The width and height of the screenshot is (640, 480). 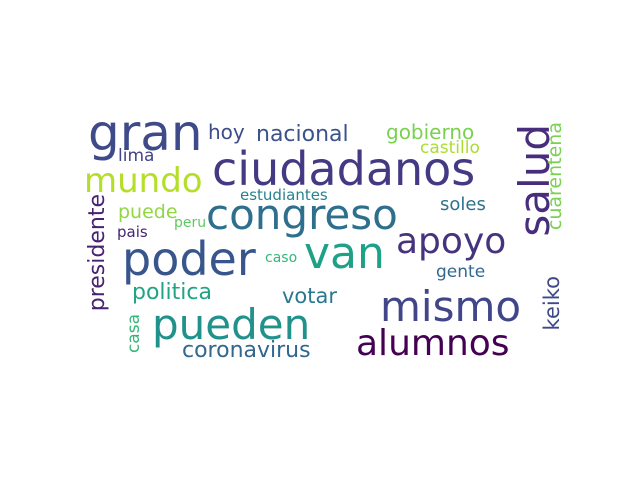 What do you see at coordinates (189, 259) in the screenshot?
I see `word-poder: poder` at bounding box center [189, 259].